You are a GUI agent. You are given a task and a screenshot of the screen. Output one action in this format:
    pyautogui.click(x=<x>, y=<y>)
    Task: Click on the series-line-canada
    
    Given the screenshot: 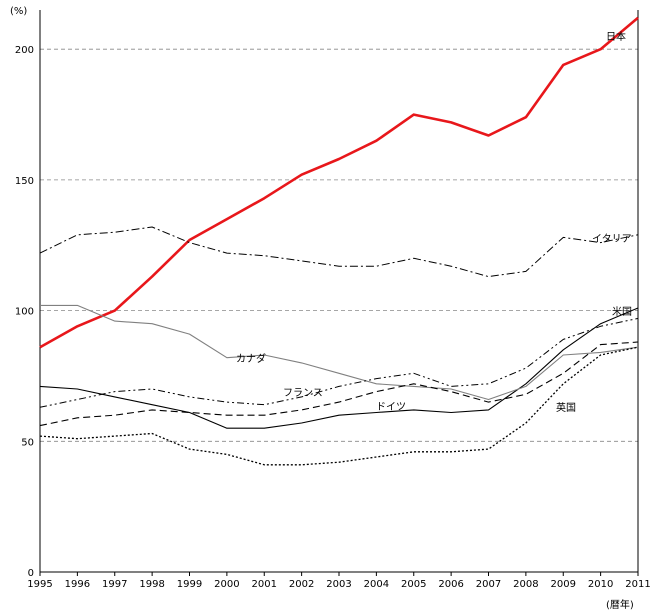 What is the action you would take?
    pyautogui.click(x=339, y=352)
    